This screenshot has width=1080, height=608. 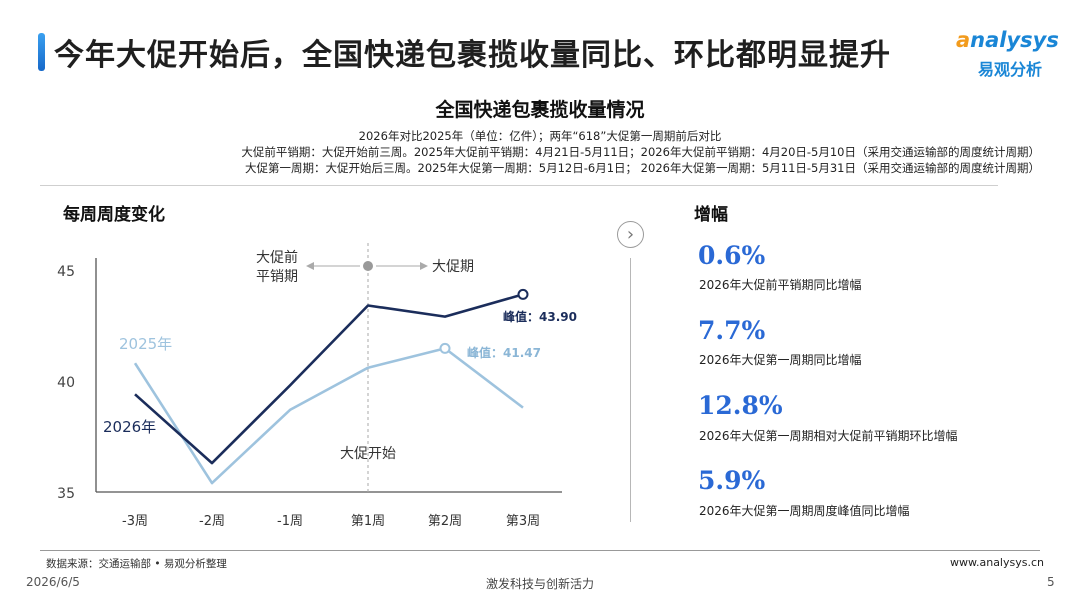 What do you see at coordinates (540, 550) in the screenshot?
I see `footer-divider` at bounding box center [540, 550].